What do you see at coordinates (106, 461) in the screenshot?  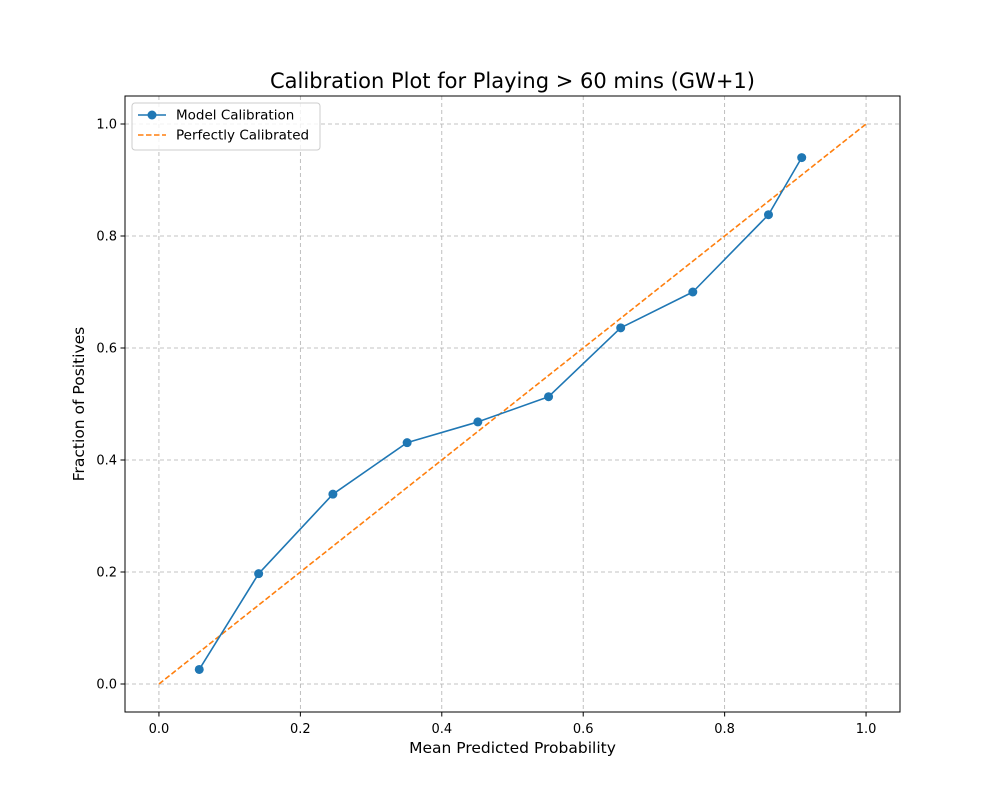 I see `y-tick-label: 0.4` at bounding box center [106, 461].